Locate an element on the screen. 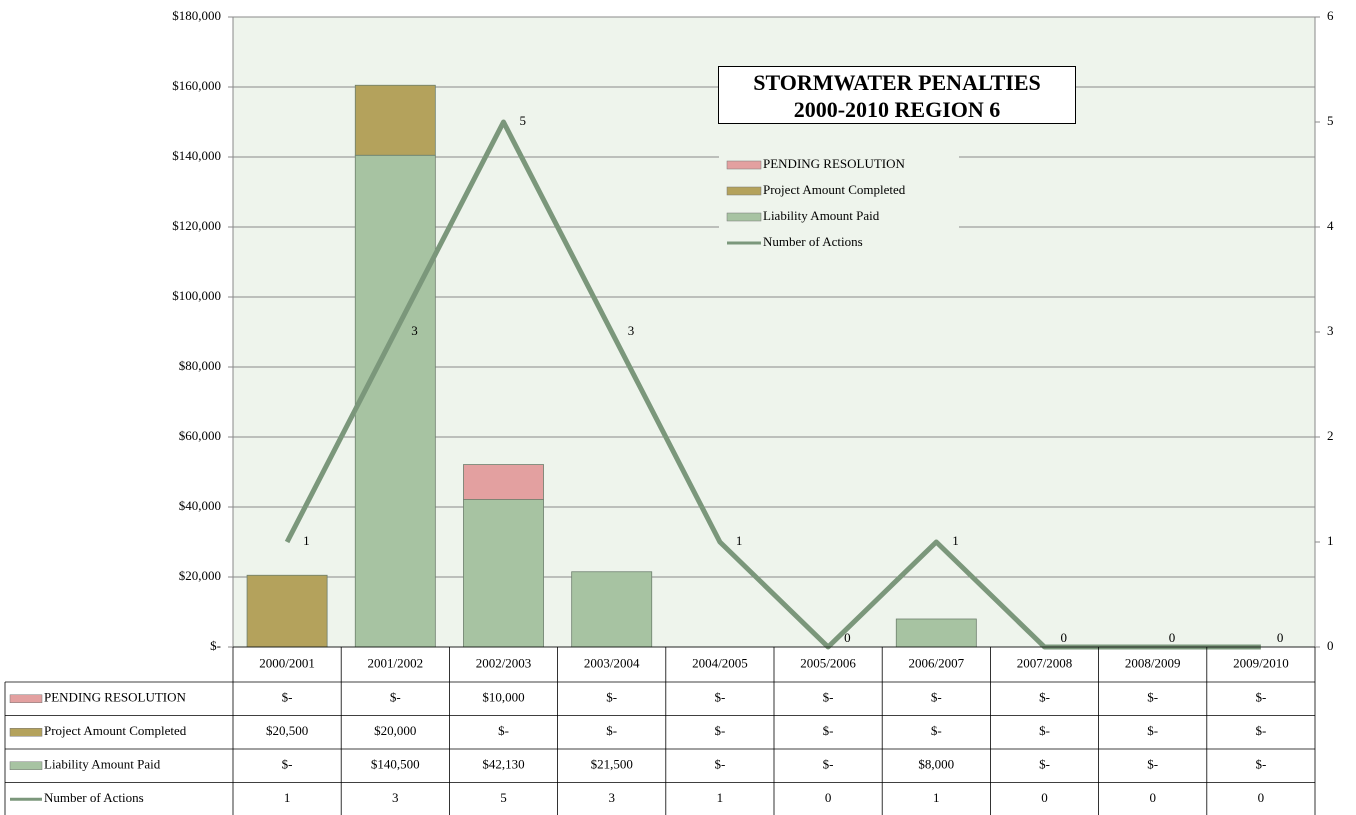  table-cell: $20,500 is located at coordinates (287, 730).